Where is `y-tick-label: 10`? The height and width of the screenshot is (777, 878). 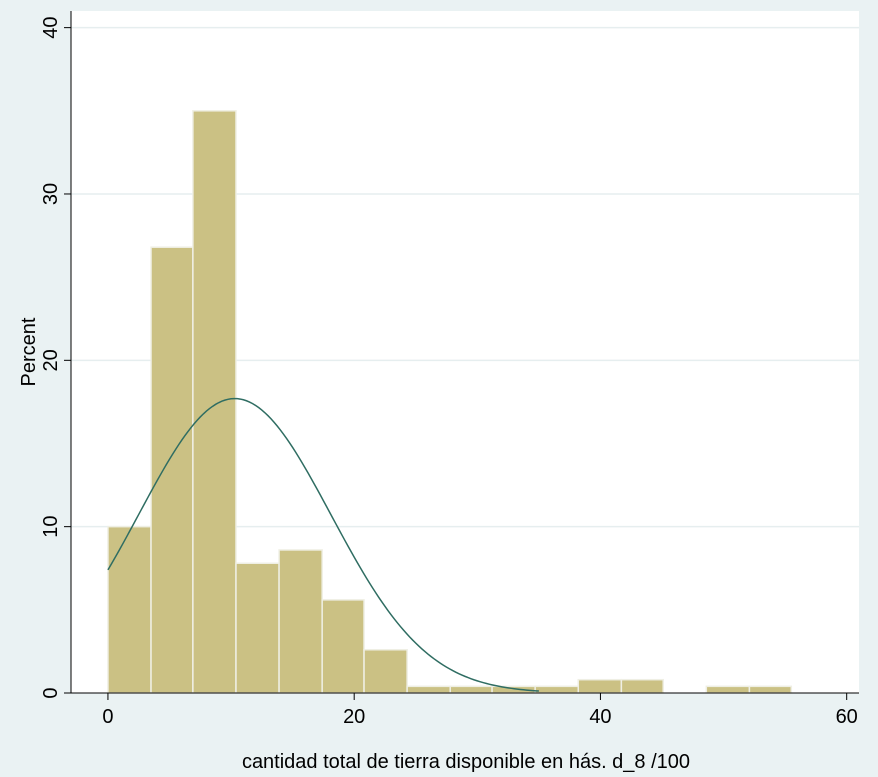 y-tick-label: 10 is located at coordinates (51, 527).